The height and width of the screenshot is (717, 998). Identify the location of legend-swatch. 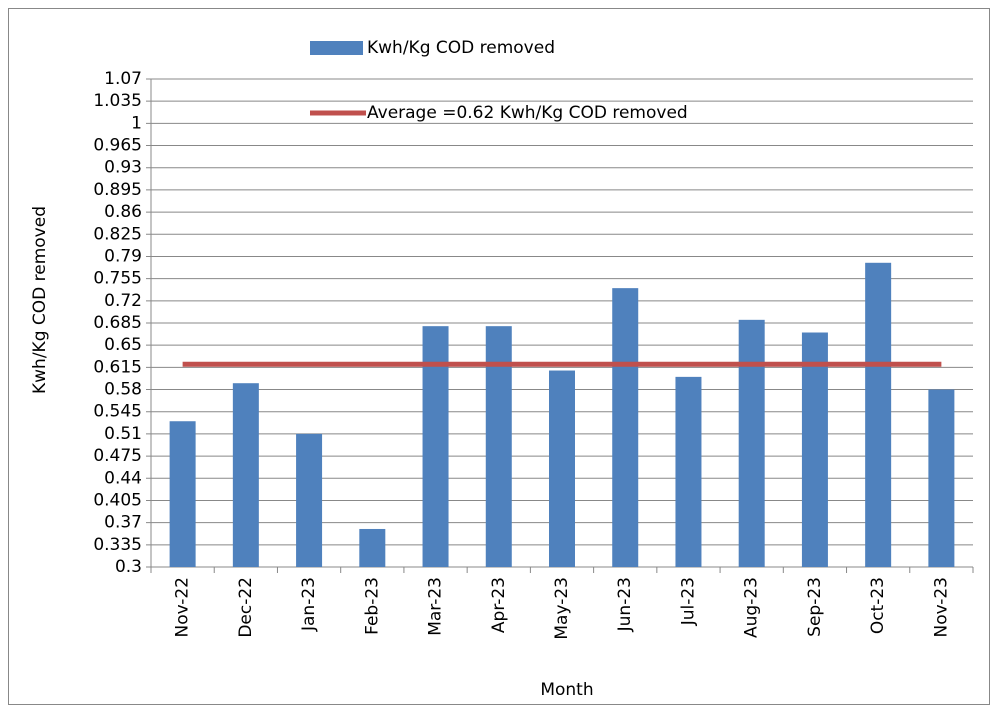
(336, 48).